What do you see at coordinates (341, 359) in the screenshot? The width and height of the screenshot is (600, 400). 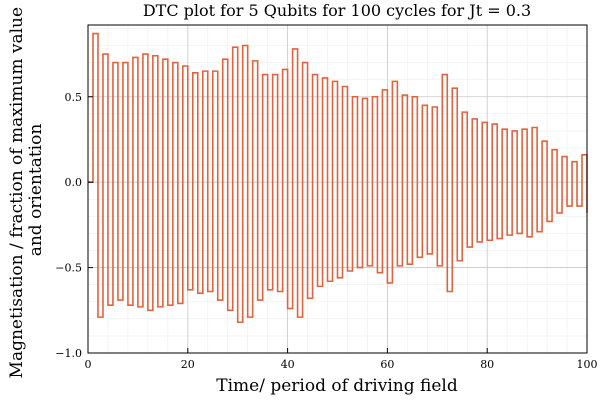 I see `x-axis-ticks: 0 20 40 60 80 100` at bounding box center [341, 359].